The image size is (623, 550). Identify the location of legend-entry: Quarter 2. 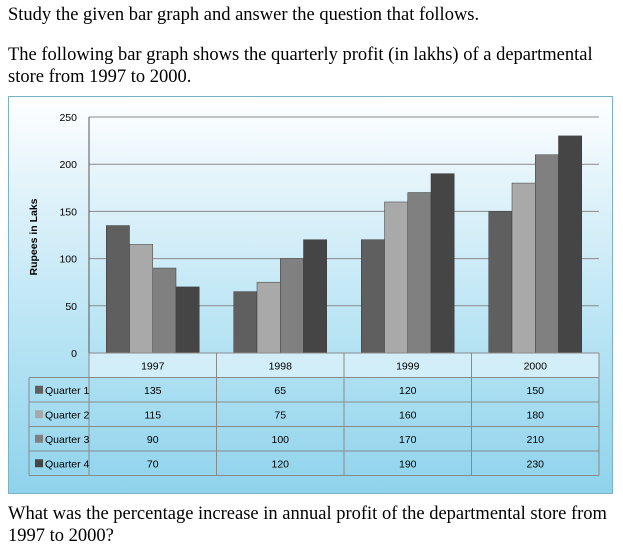
(67, 415).